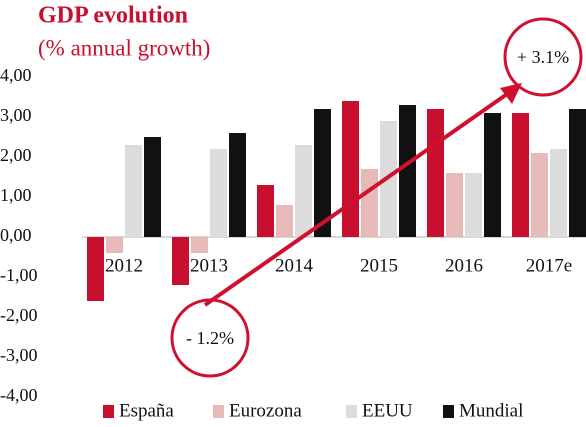  Describe the element at coordinates (16, 195) in the screenshot. I see `y-tick-label: 1,00` at that location.